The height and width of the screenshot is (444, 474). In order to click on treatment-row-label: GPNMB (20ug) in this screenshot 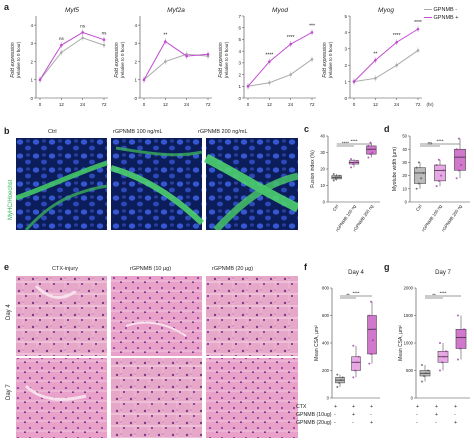, I will do `click(314, 423)`.